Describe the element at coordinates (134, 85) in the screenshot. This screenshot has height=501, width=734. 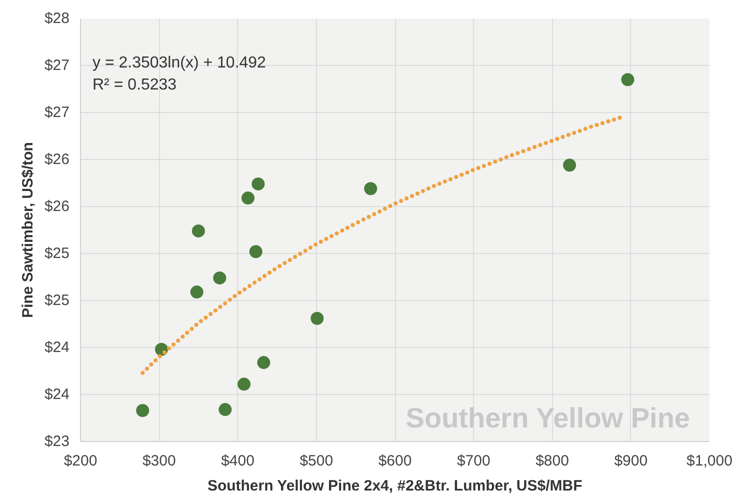
I see `annotation: R² = 0.5233` at that location.